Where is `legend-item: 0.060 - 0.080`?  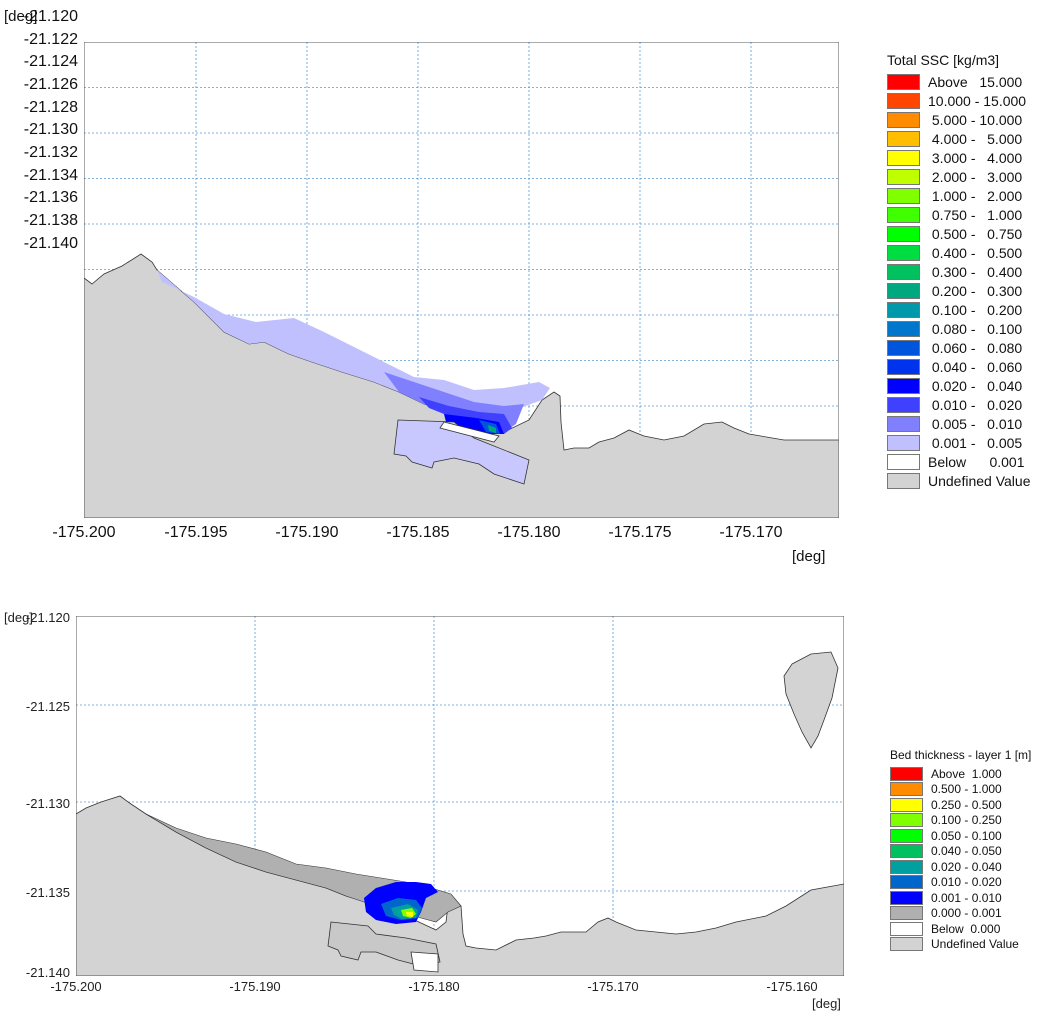
legend-item: 0.060 - 0.080 is located at coordinates (958, 347).